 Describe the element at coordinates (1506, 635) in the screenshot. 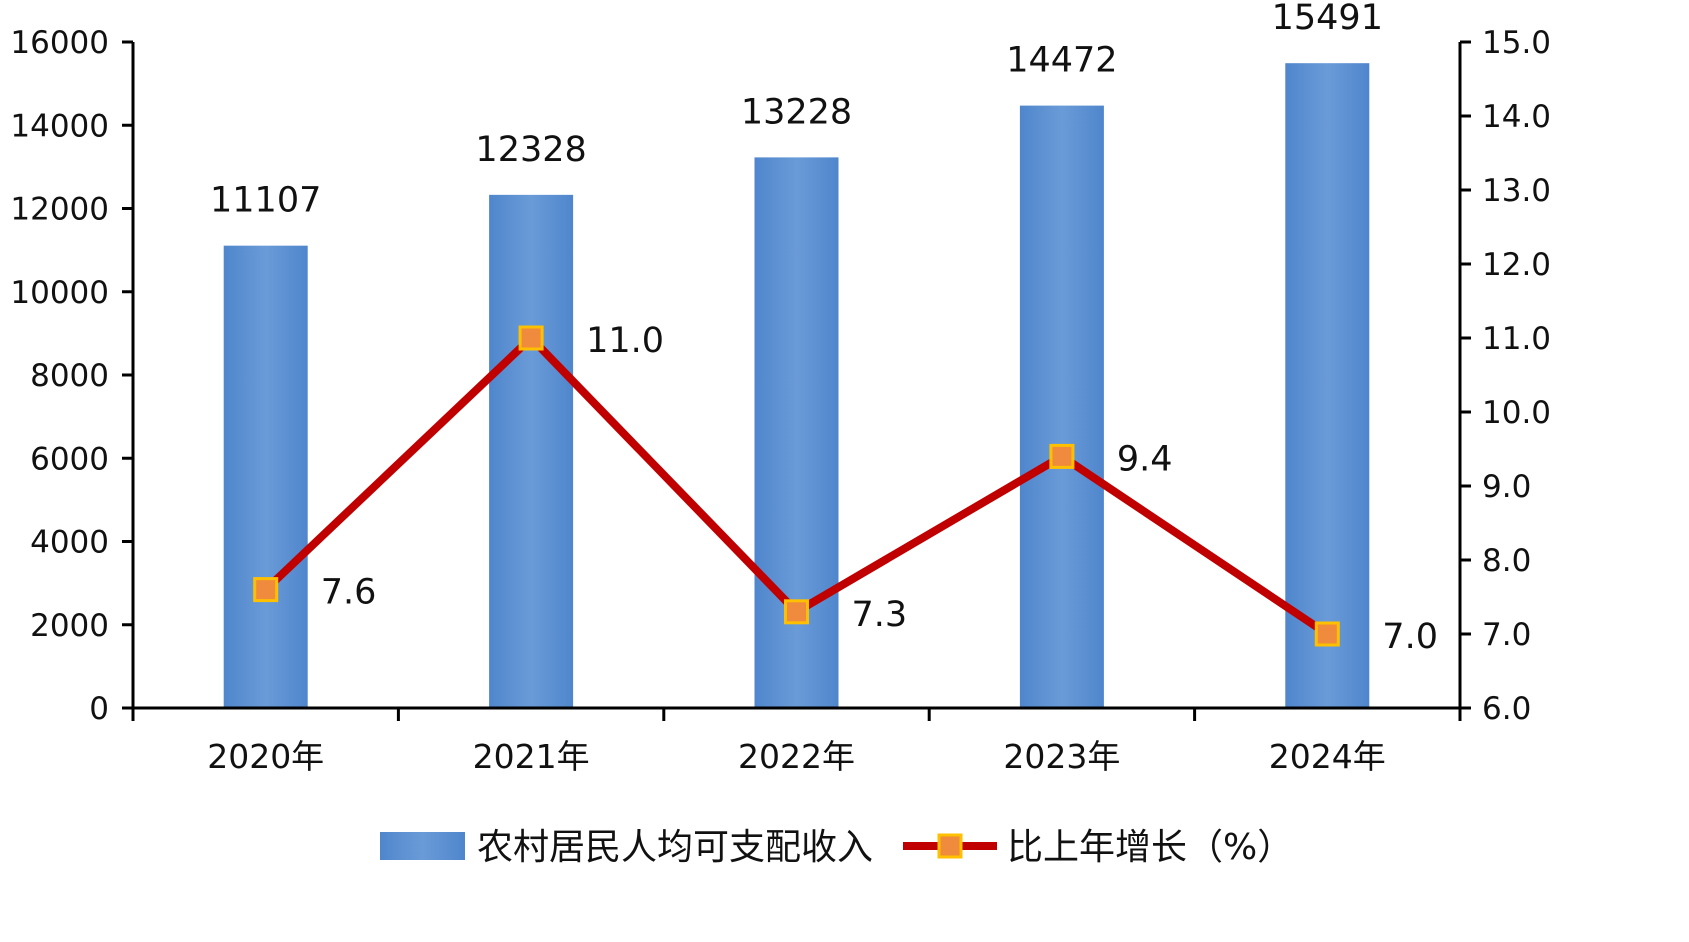

I see `y-right-tick-label-1: 7.0` at that location.